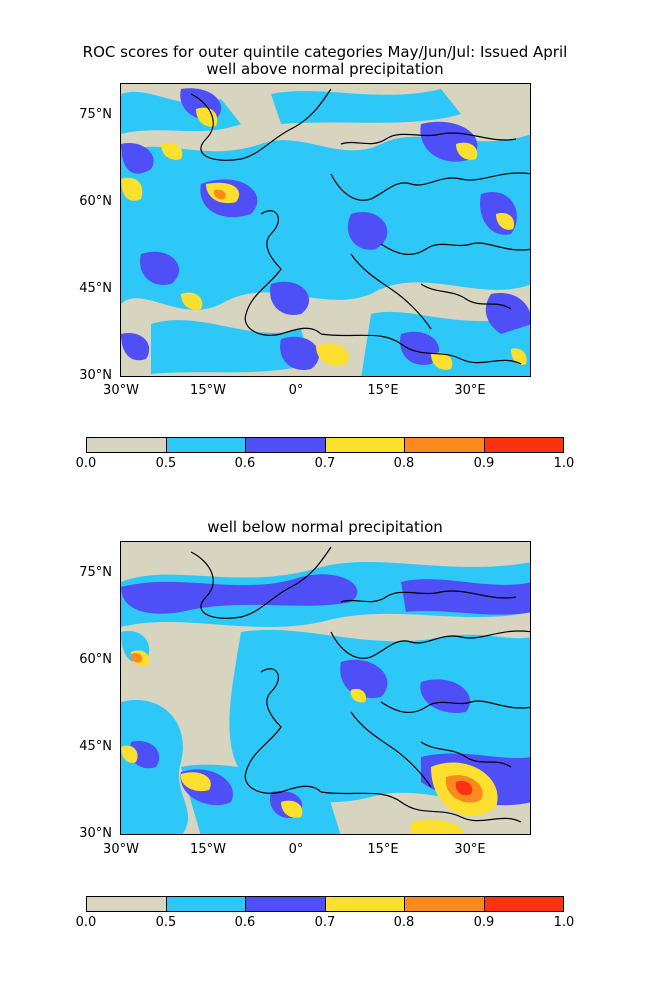 Image resolution: width=650 pixels, height=1000 pixels. I want to click on map2-lon-15w: 15°W, so click(208, 849).